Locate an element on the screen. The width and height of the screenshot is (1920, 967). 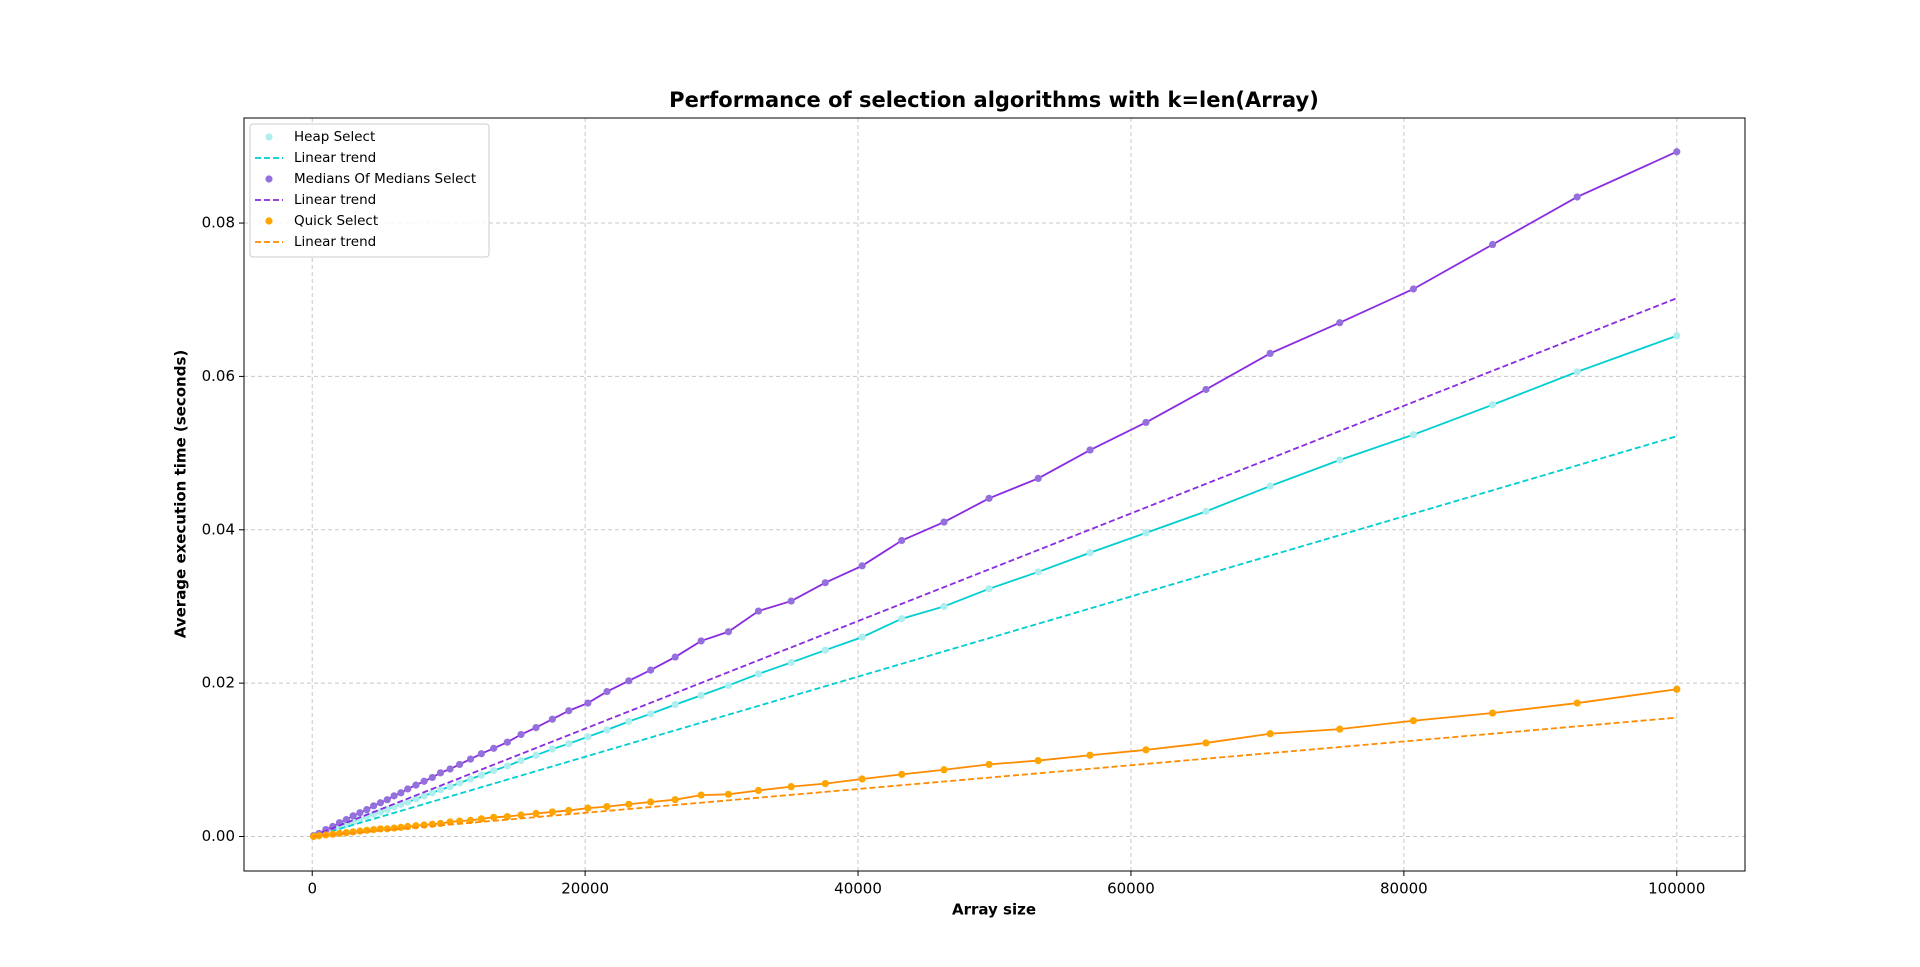
x-tick-label: 100000 is located at coordinates (1676, 889).